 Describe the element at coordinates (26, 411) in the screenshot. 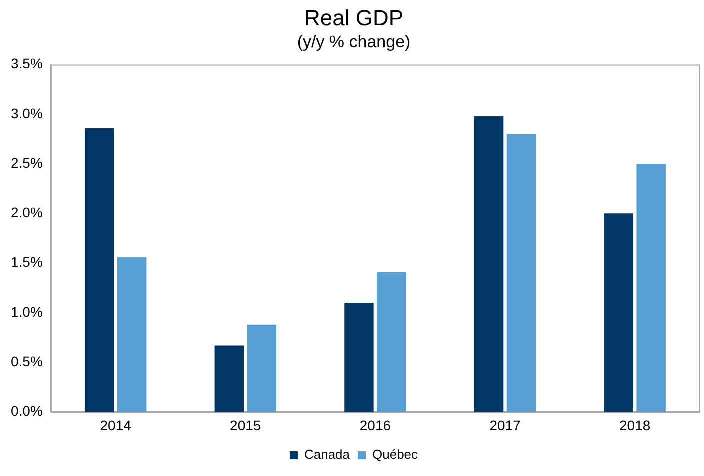

I see `y-tick-label: 0.0%` at that location.